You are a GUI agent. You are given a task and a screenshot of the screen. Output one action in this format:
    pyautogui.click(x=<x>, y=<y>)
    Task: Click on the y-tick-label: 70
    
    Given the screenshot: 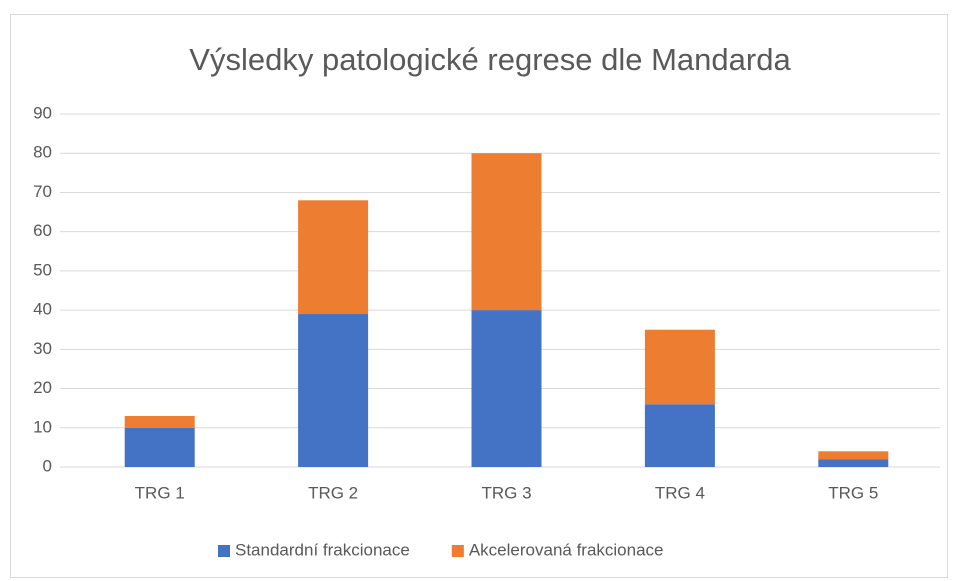 What is the action you would take?
    pyautogui.click(x=42, y=191)
    